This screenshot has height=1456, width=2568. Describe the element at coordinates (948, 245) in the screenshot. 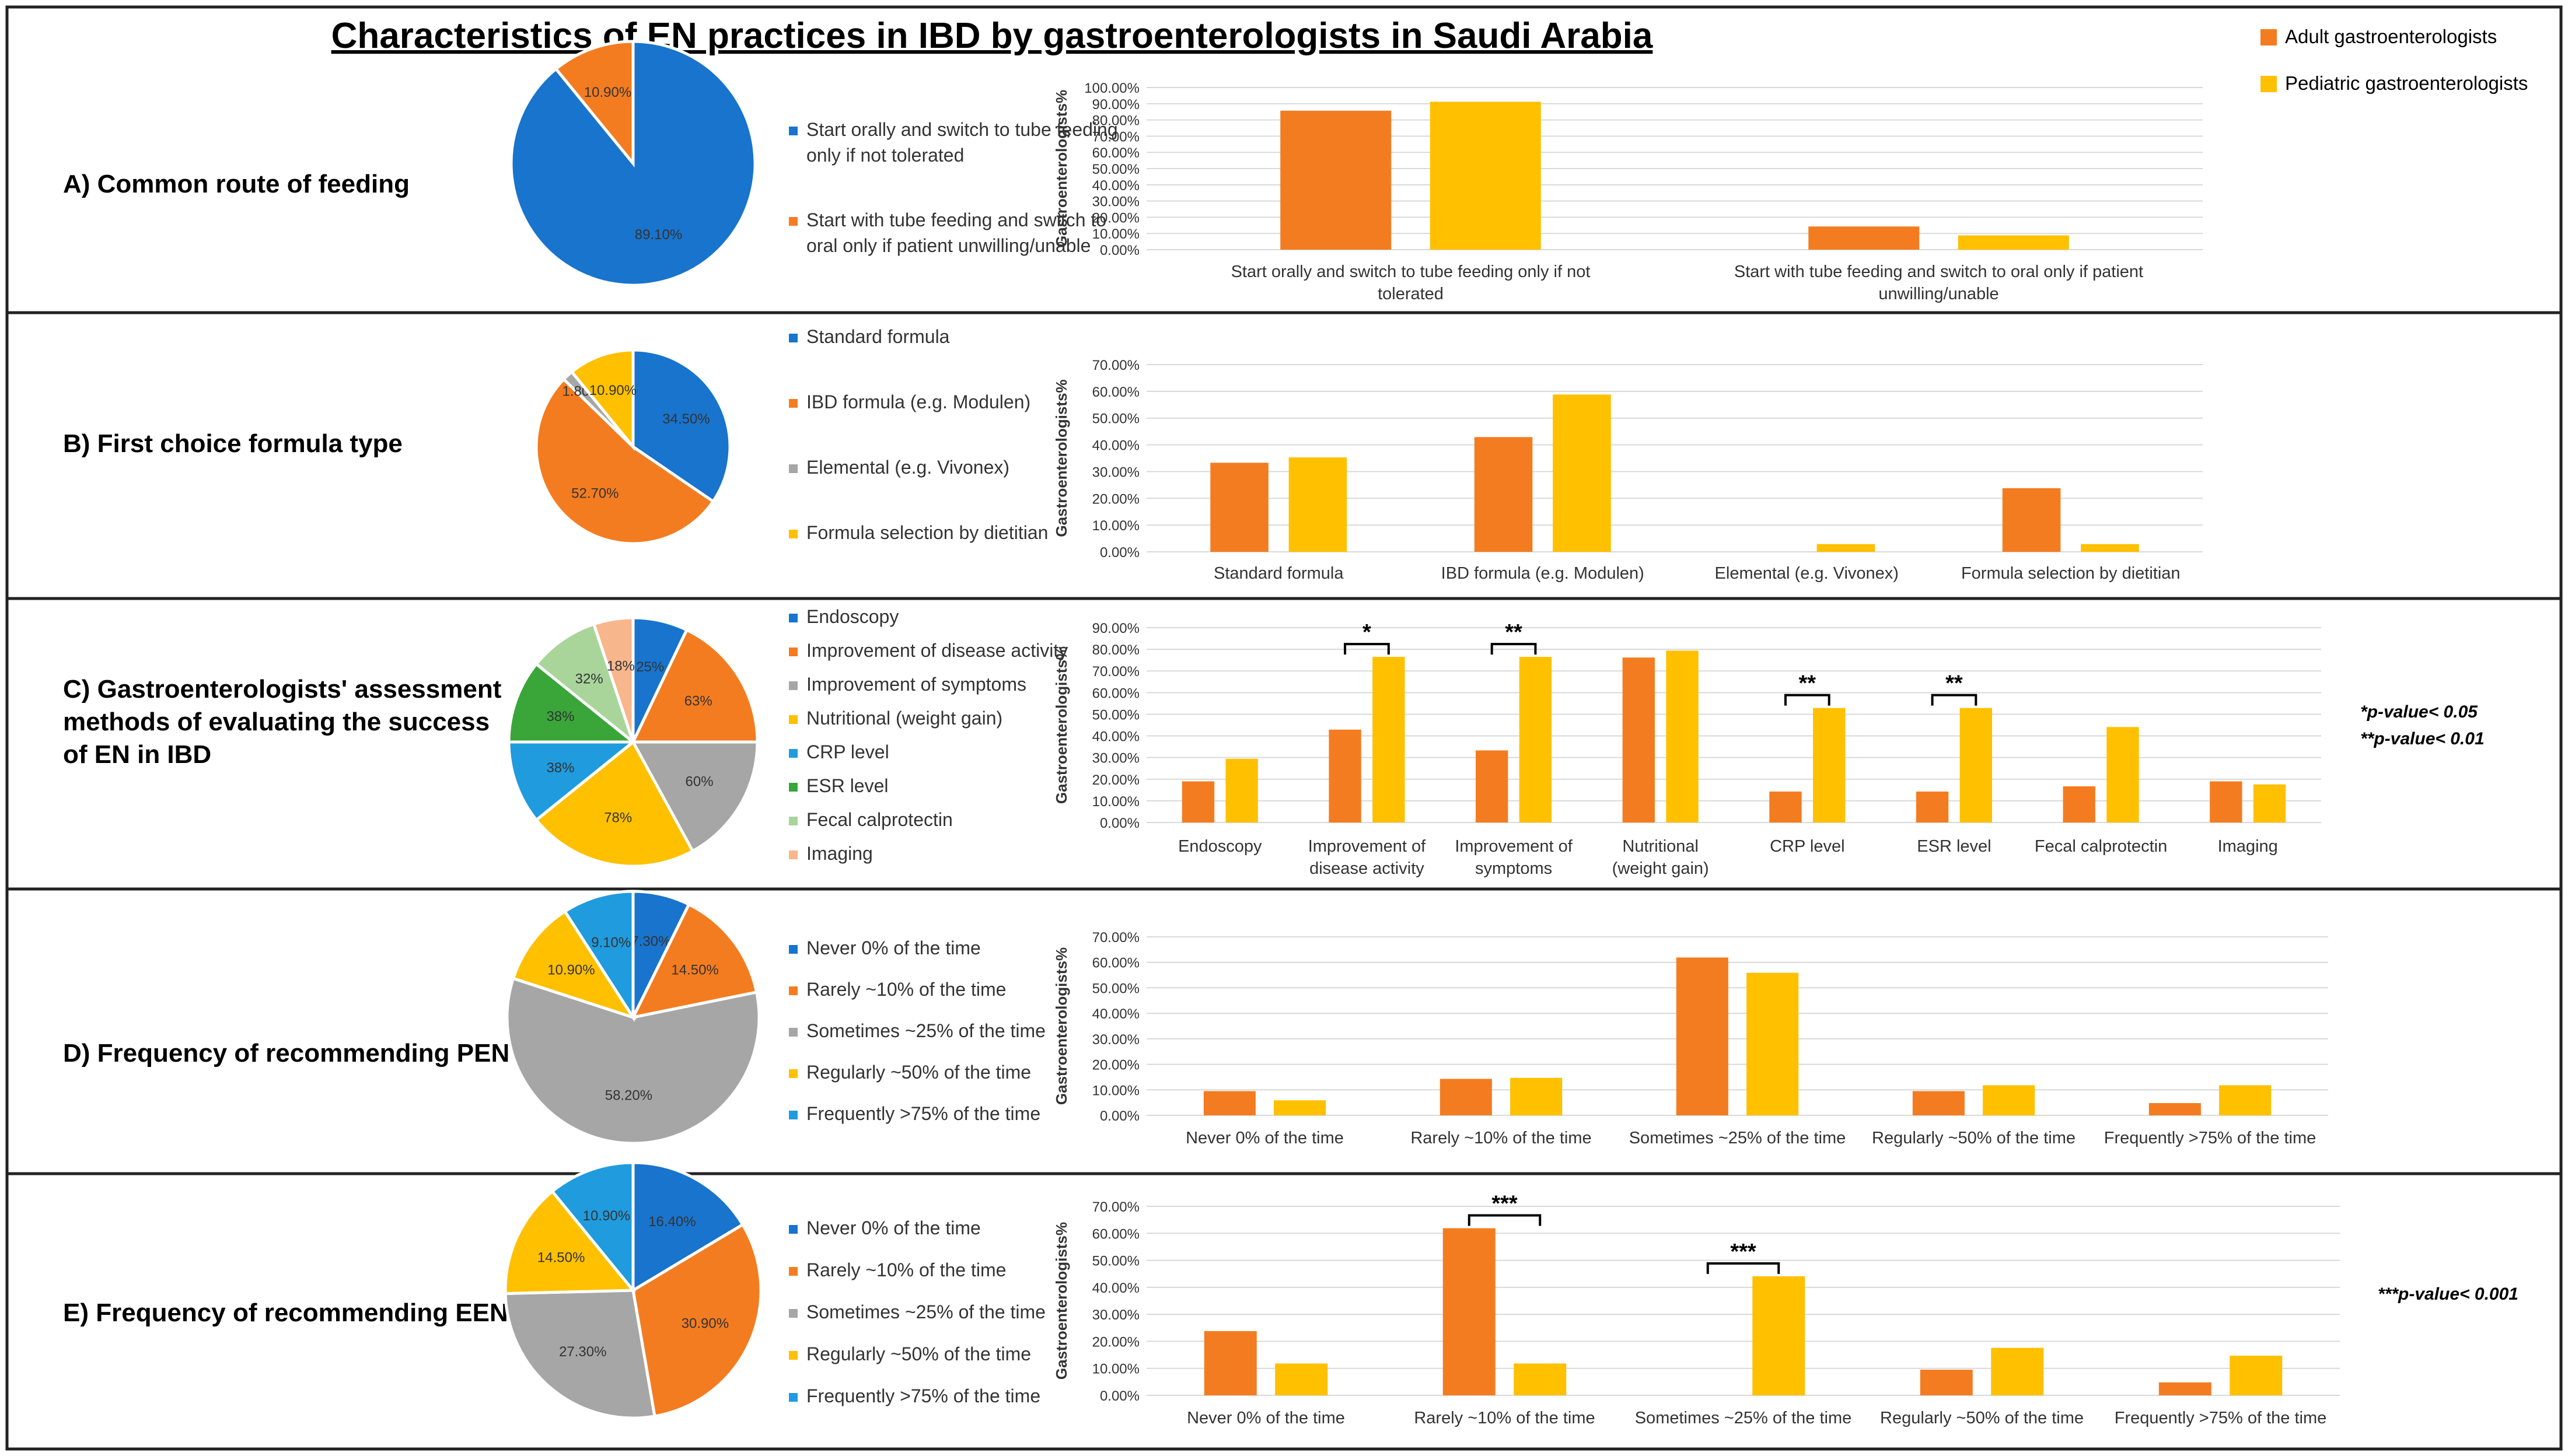

I see `pie-legend-label: oral only if patient unwilling/unable` at that location.